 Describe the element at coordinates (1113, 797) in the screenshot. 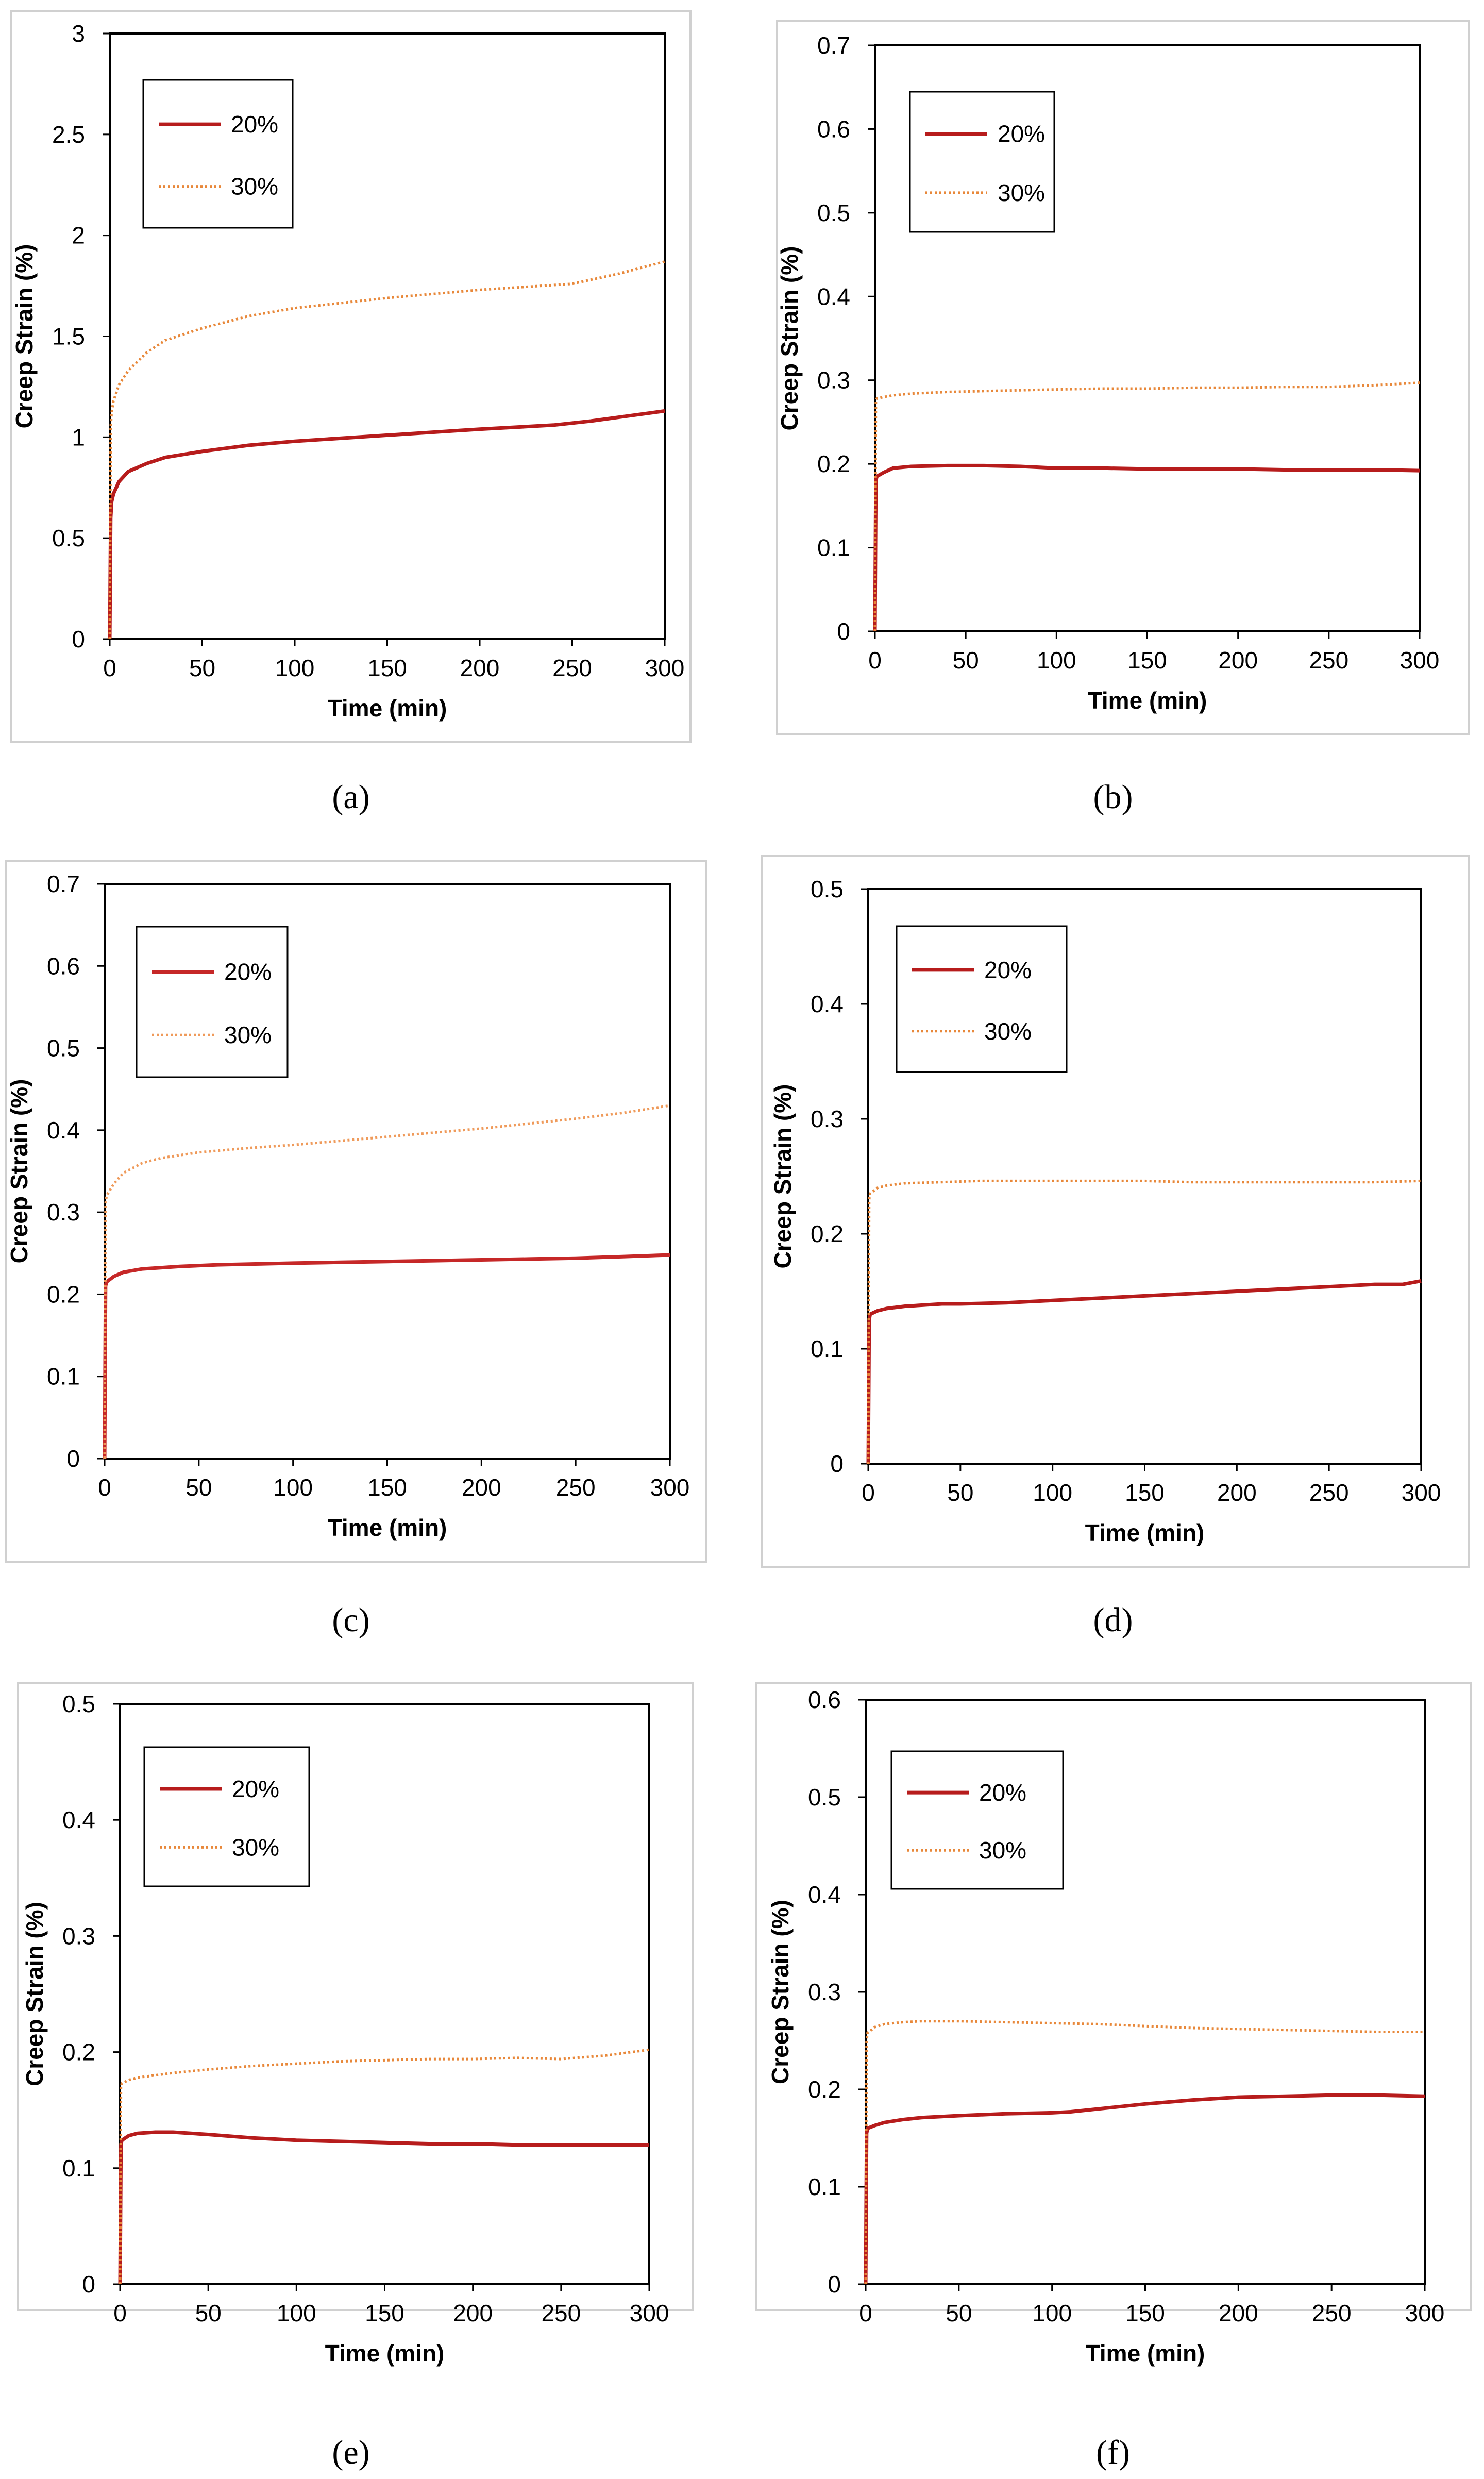

I see `panel-caption-b: (b)` at that location.